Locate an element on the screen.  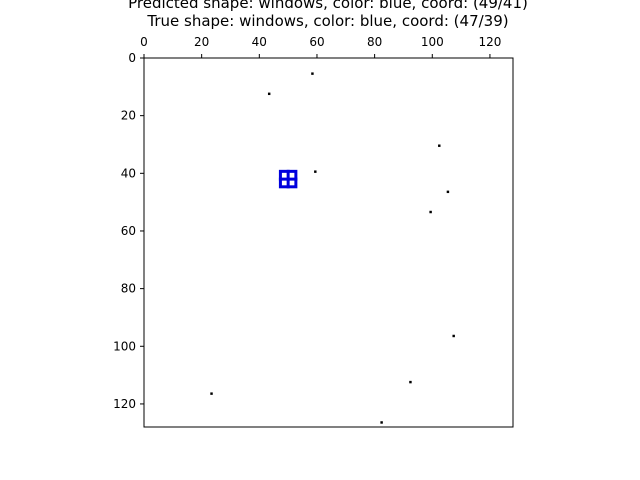
y-tick-label: 60 is located at coordinates (128, 231).